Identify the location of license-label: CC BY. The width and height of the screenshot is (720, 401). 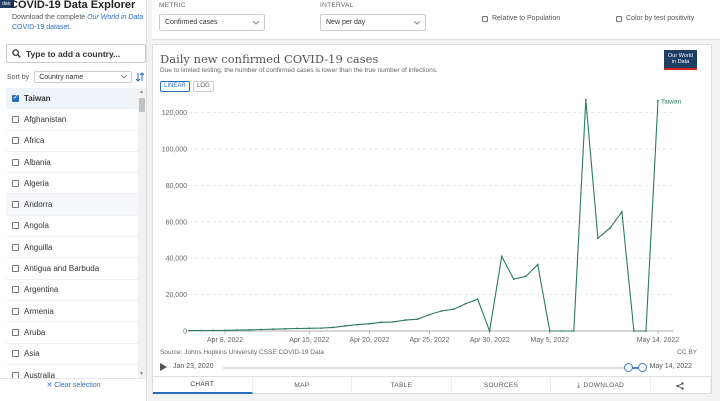
(687, 352).